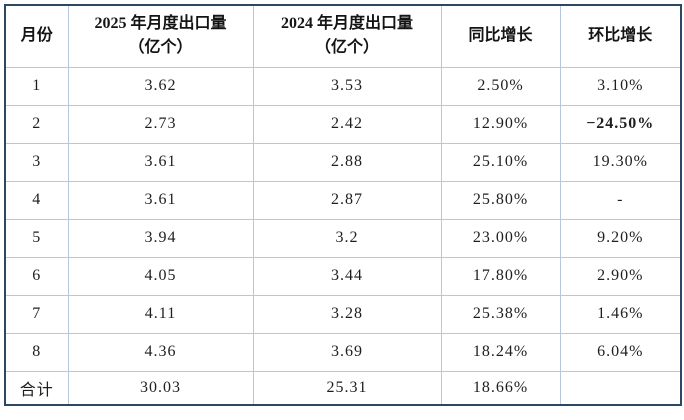  Describe the element at coordinates (346, 24) in the screenshot. I see `column-header-2024-line1: 2024 年月度出口量` at that location.